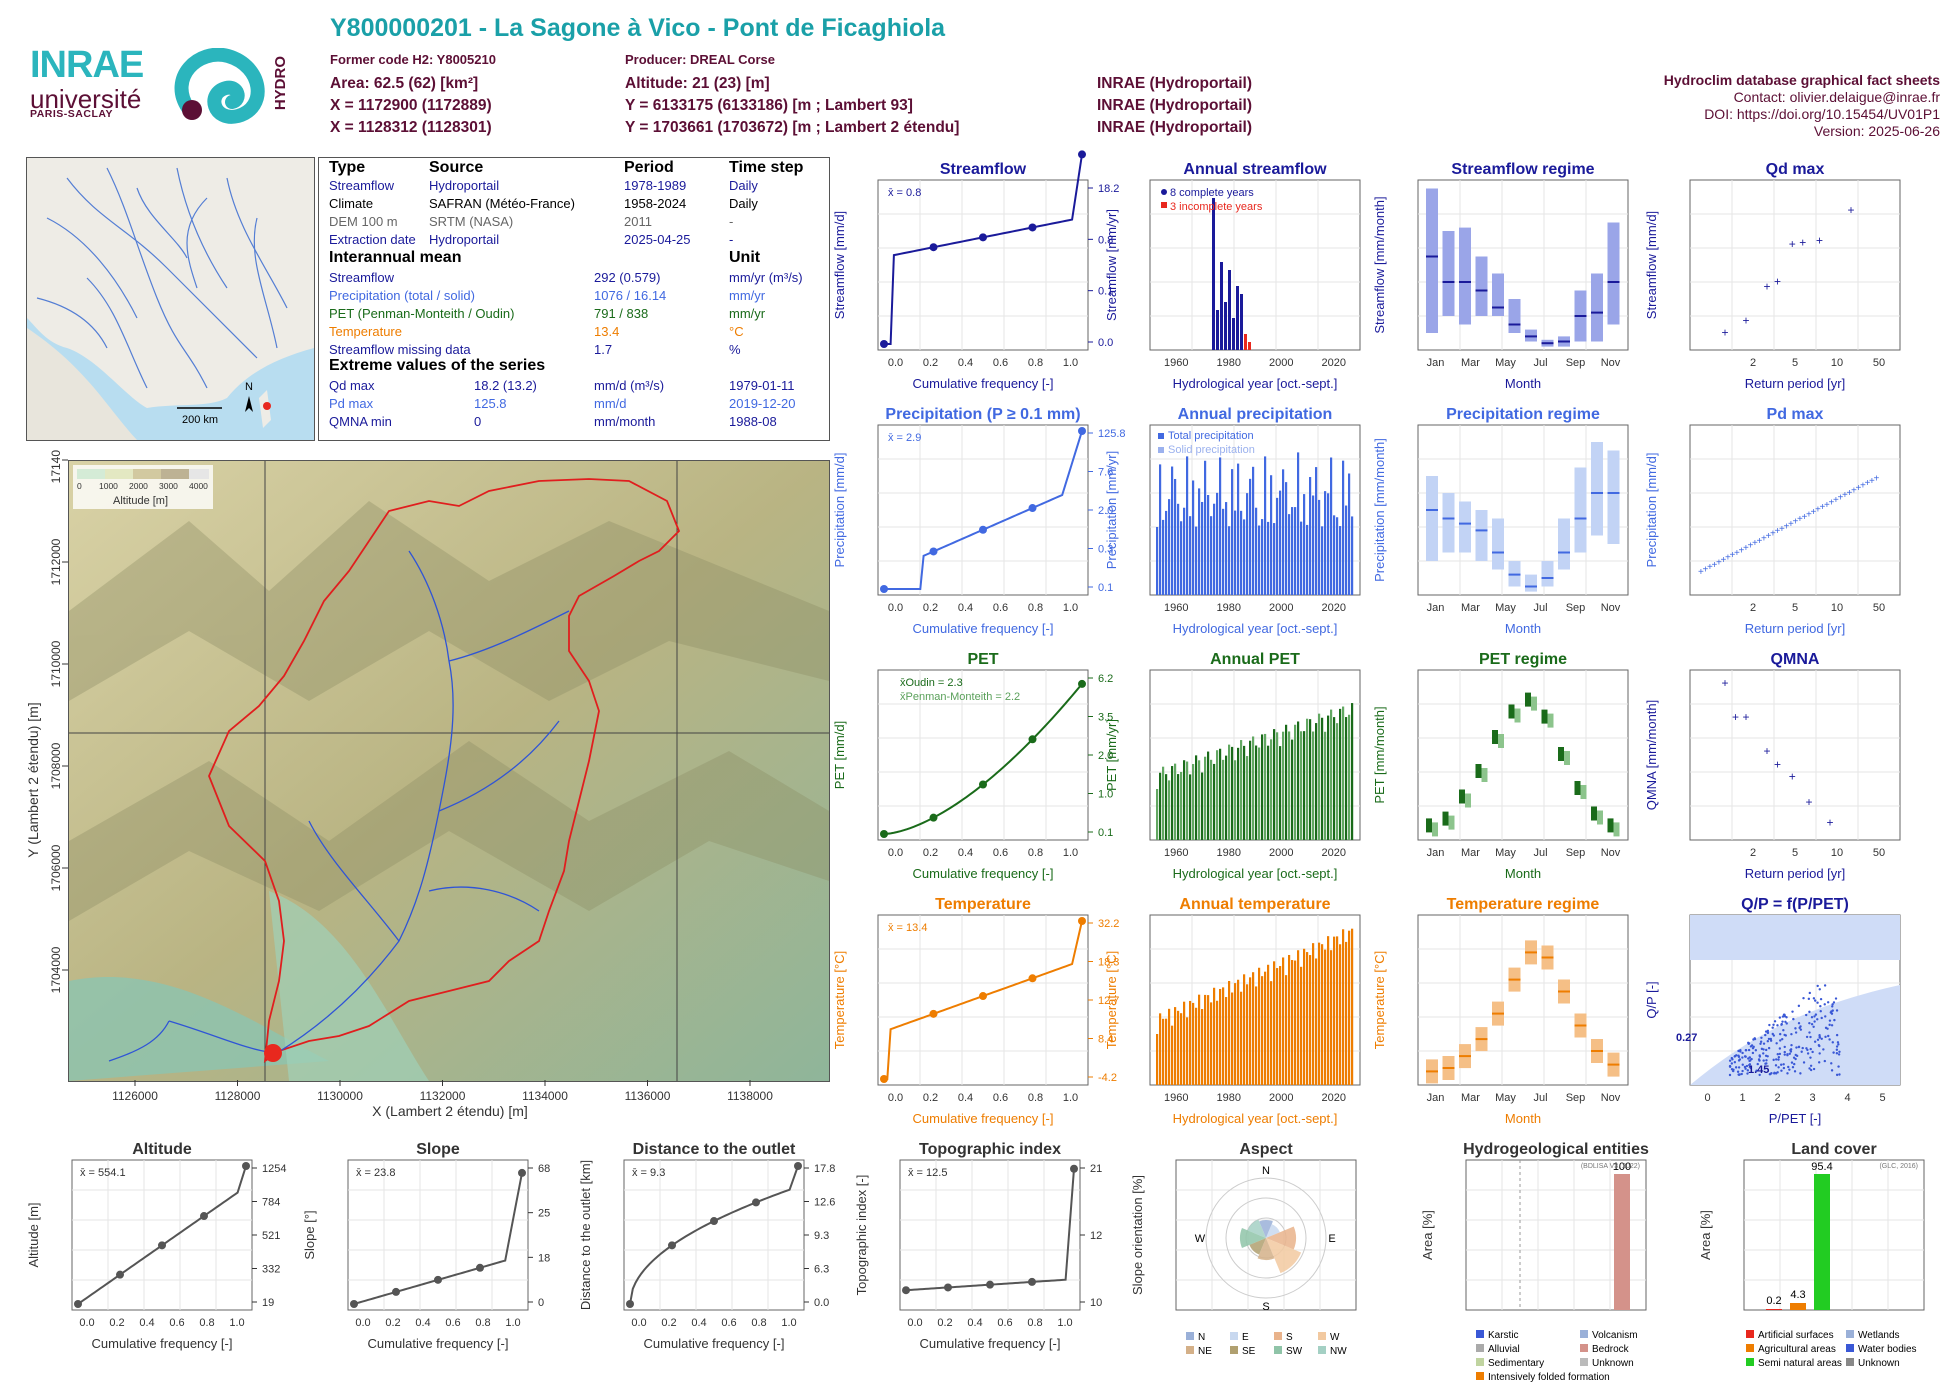 The image size is (1960, 1386). I want to click on tick: 0.0, so click(895, 1098).